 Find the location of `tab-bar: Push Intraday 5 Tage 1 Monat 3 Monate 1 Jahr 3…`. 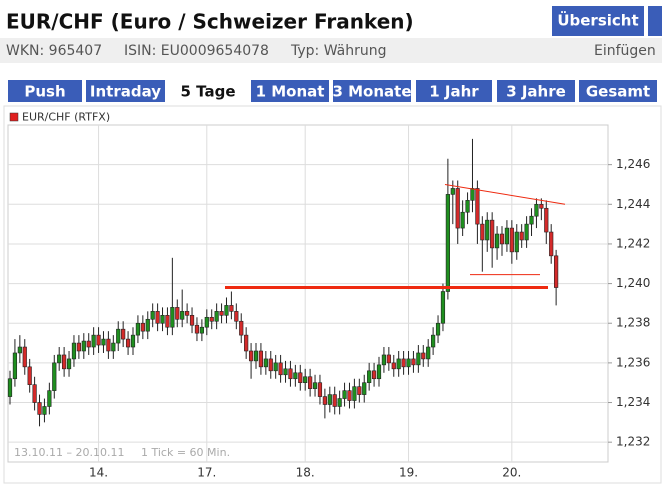

tab-bar: Push Intraday 5 Tage 1 Monat 3 Monate 1 Jahr 3… is located at coordinates (332, 91).